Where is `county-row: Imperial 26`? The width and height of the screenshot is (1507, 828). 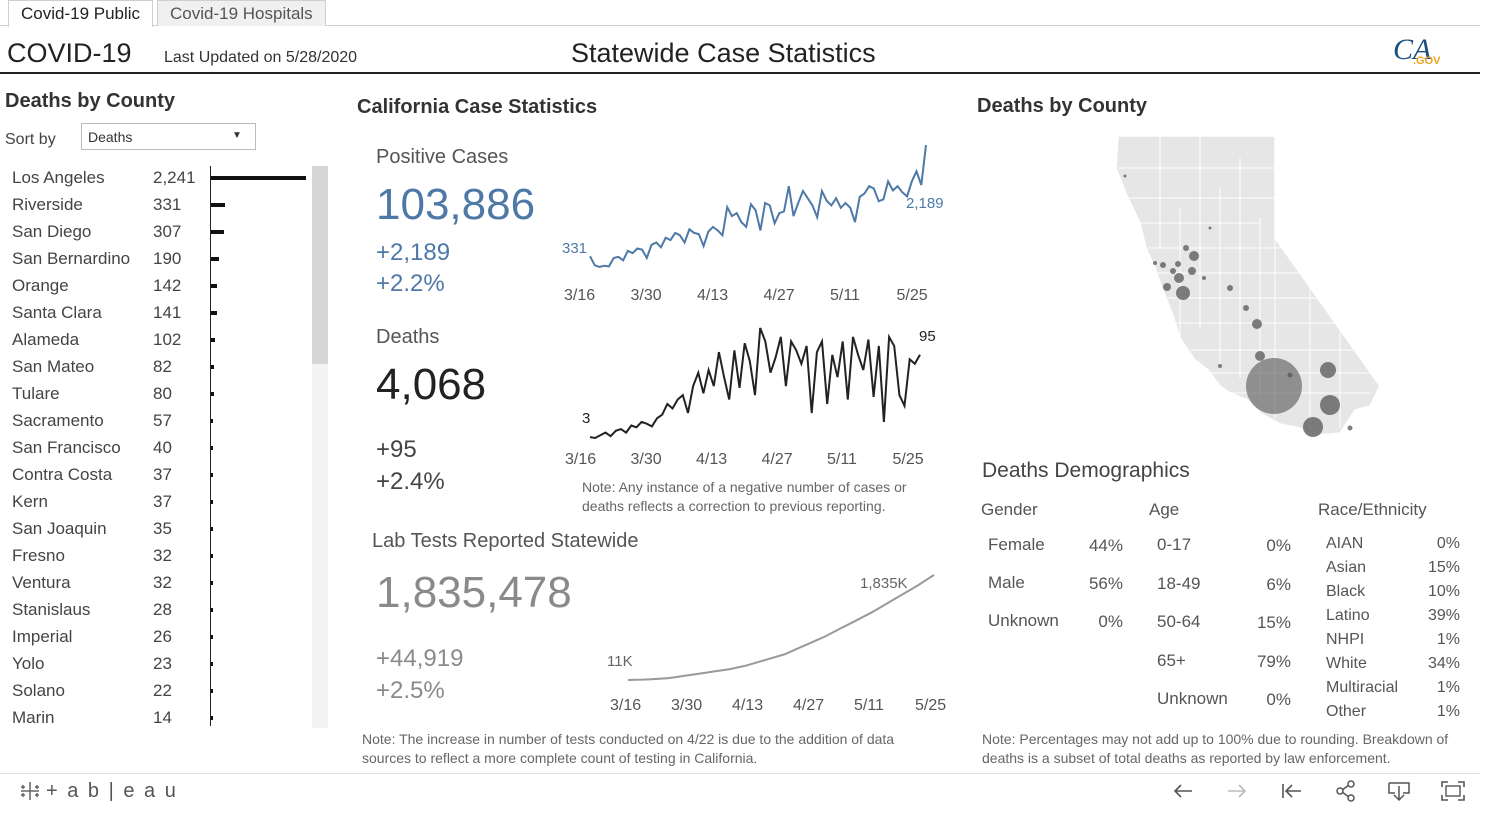
county-row: Imperial 26 is located at coordinates (160, 637).